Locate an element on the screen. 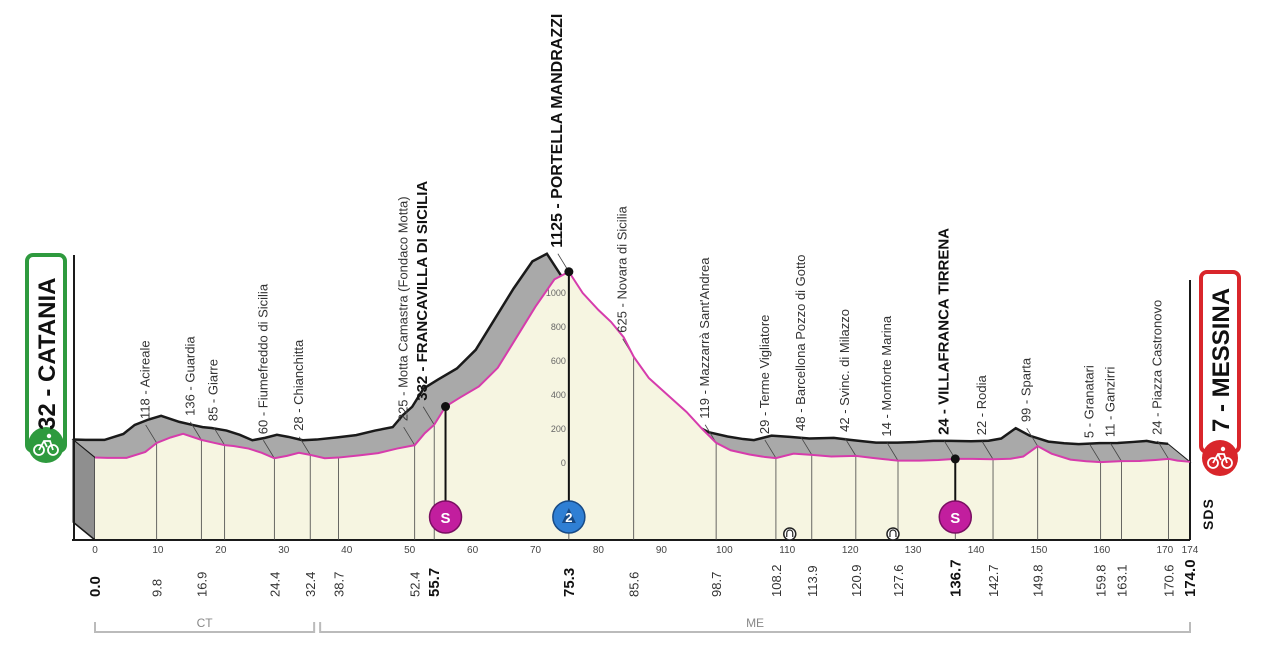 Image resolution: width=1280 pixels, height=668 pixels. waypoint-distance: 127.6 is located at coordinates (898, 580).